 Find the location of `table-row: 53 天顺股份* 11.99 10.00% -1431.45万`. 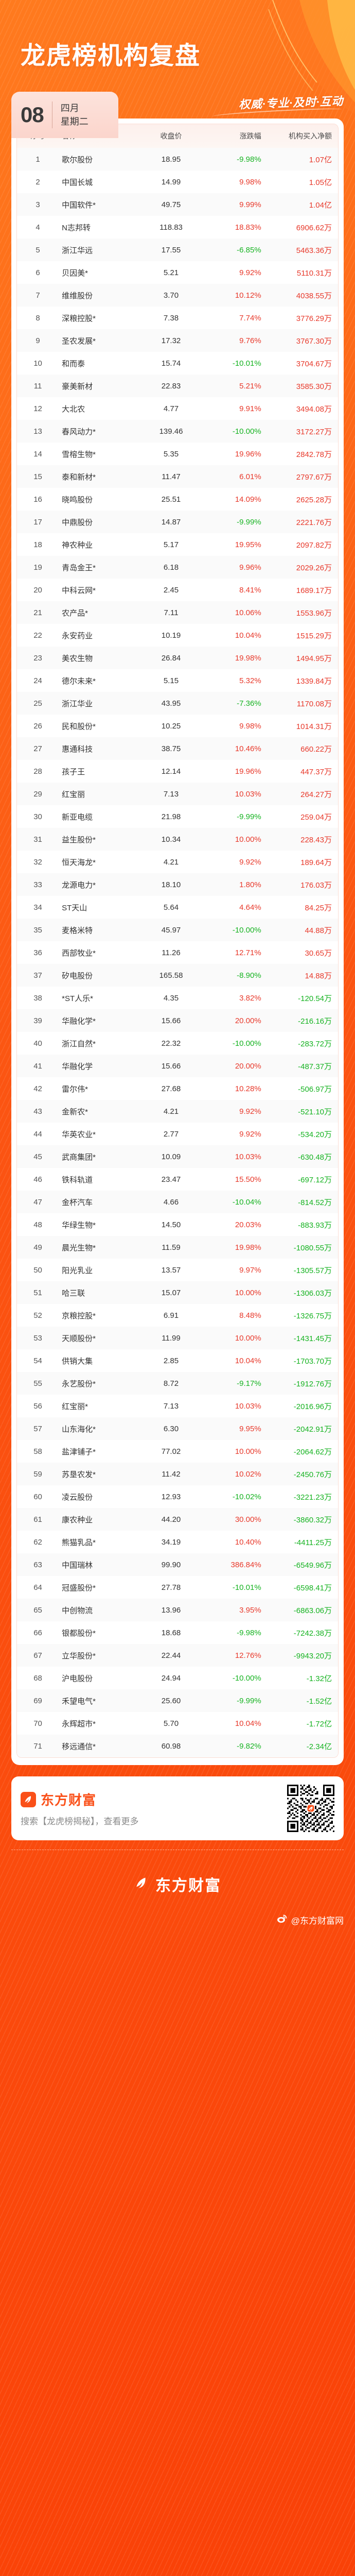

table-row: 53 天顺股份* 11.99 10.00% -1431.45万 is located at coordinates (177, 1338).